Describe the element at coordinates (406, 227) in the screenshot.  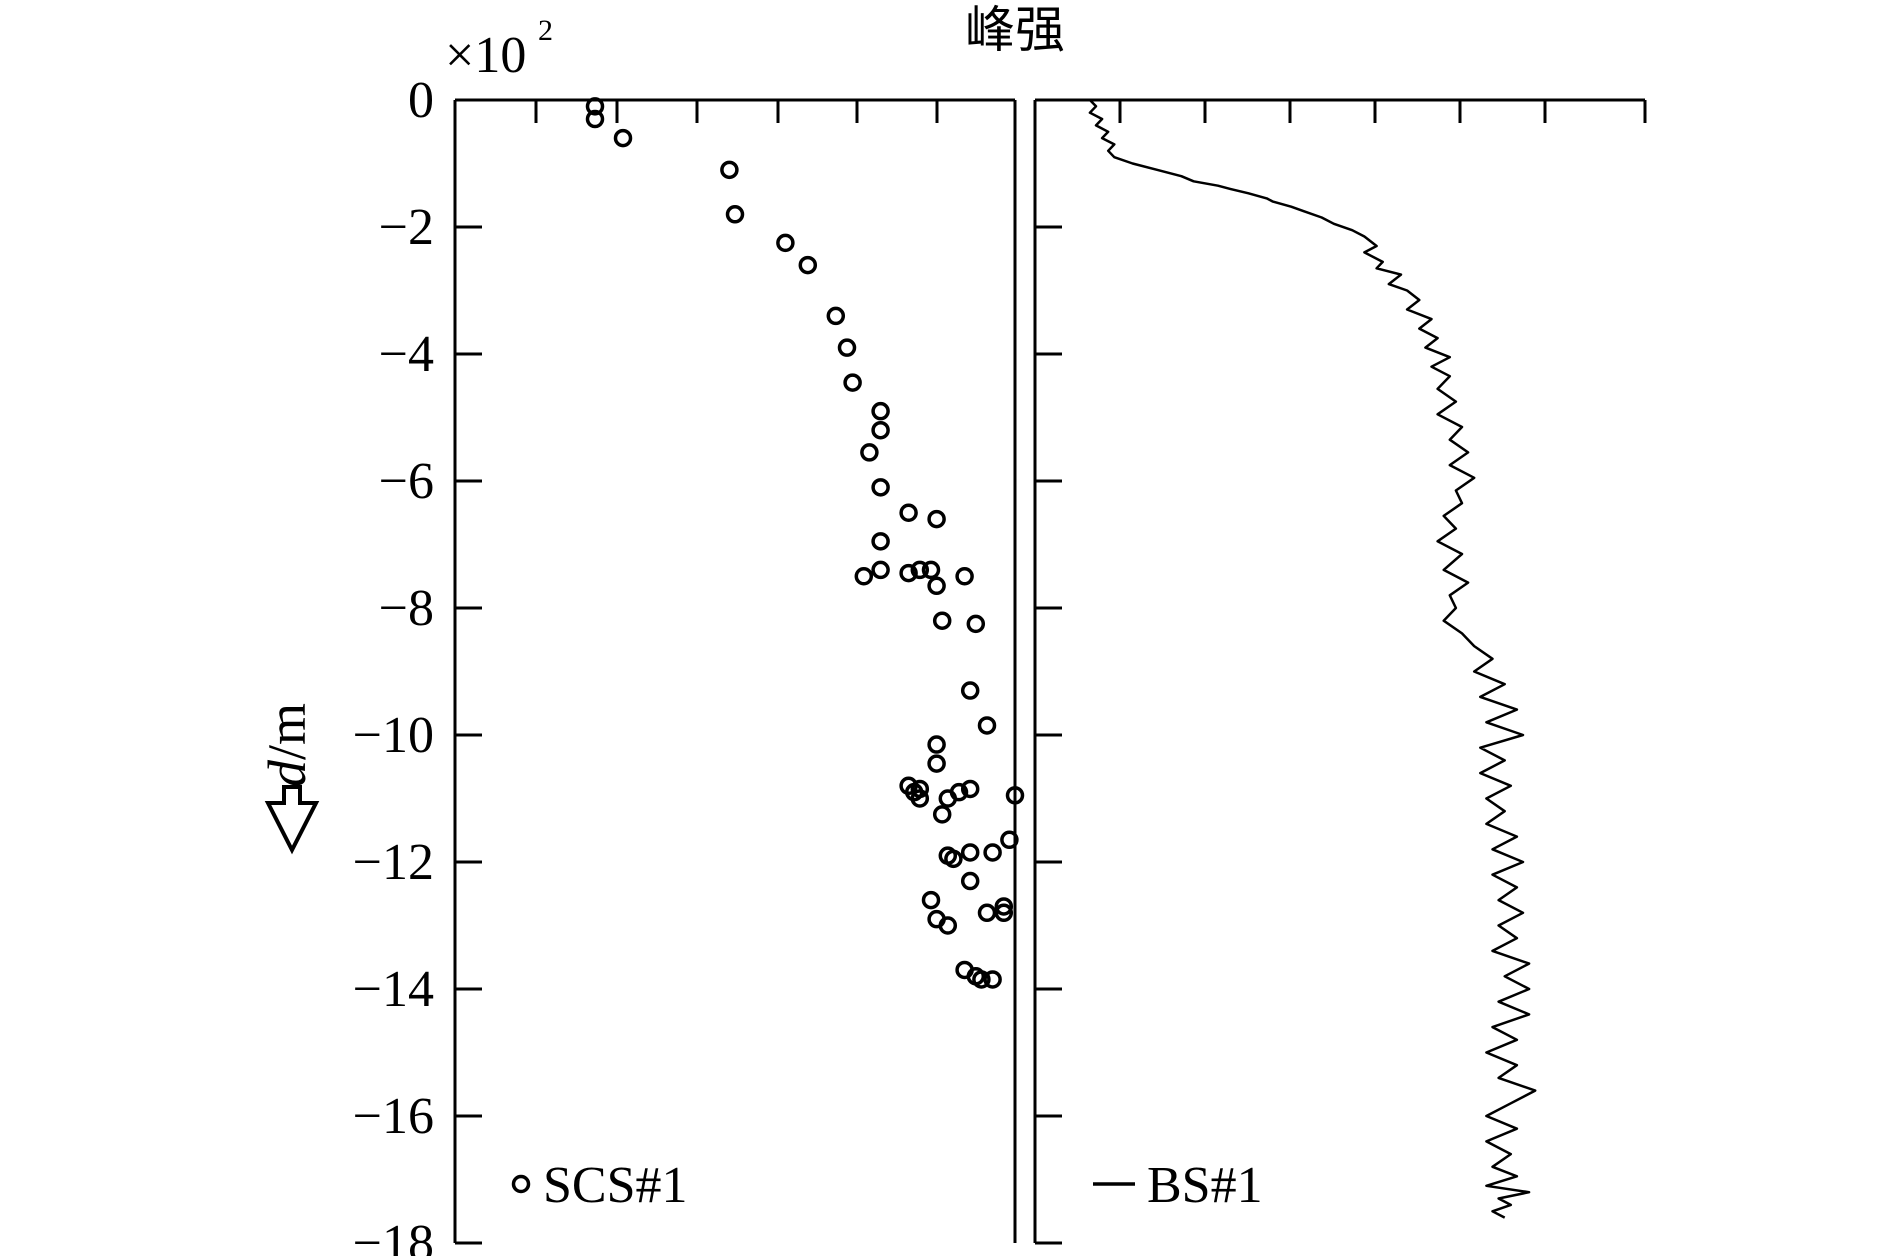
I see `y-tick-label: −2` at that location.